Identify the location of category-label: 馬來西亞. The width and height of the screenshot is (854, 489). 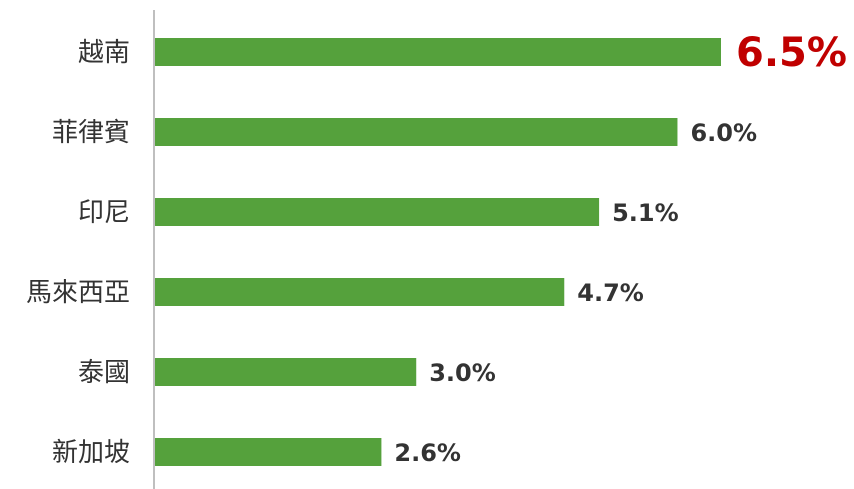
(78, 293).